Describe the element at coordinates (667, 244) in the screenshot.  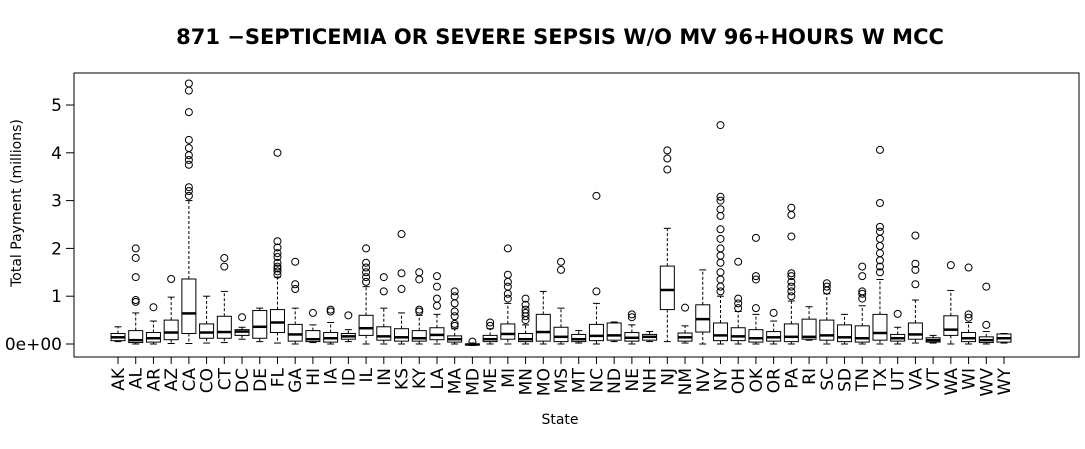
I see `box-nj` at that location.